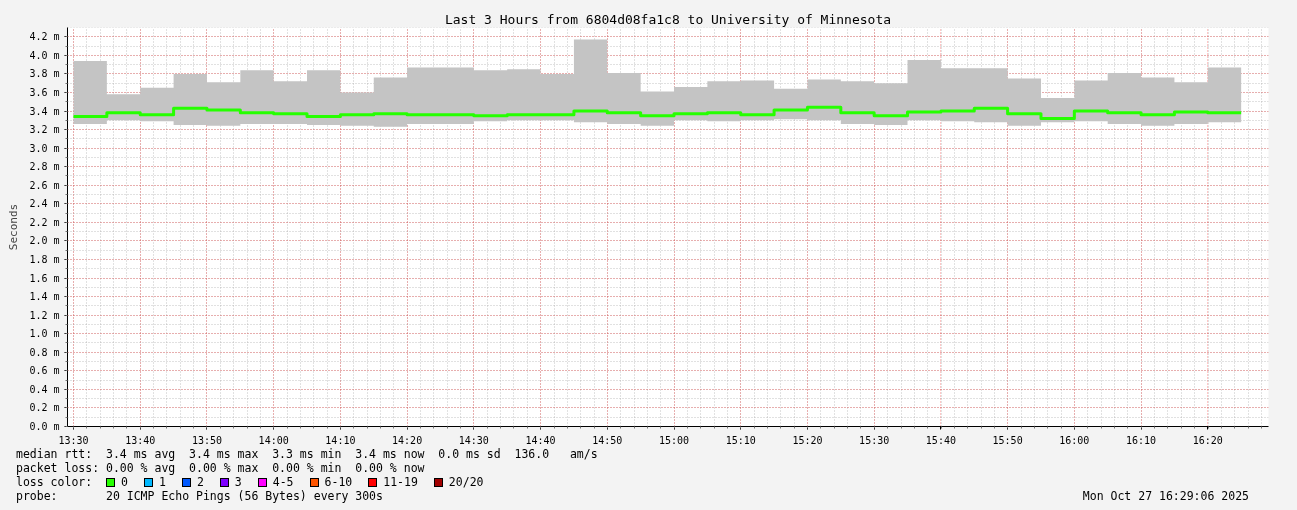 The width and height of the screenshot is (1297, 510). I want to click on y-tick-label: 1.0 m, so click(44, 334).